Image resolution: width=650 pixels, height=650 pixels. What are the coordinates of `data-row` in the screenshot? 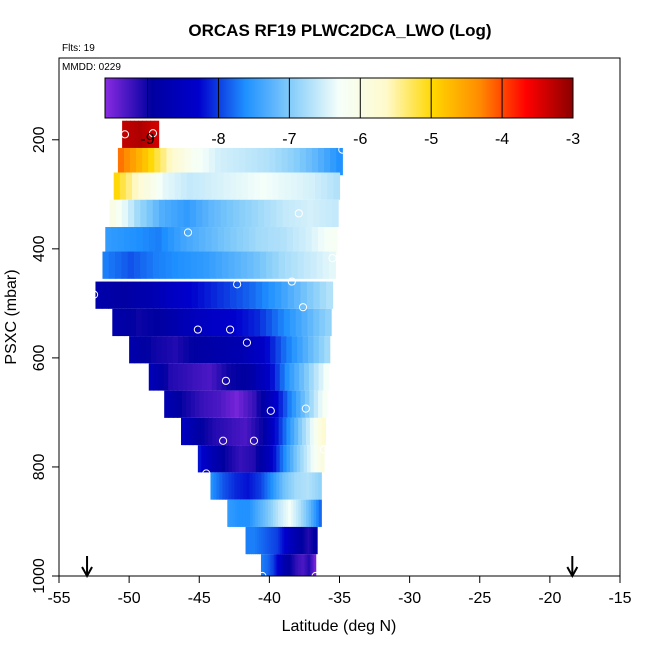 It's located at (246, 404).